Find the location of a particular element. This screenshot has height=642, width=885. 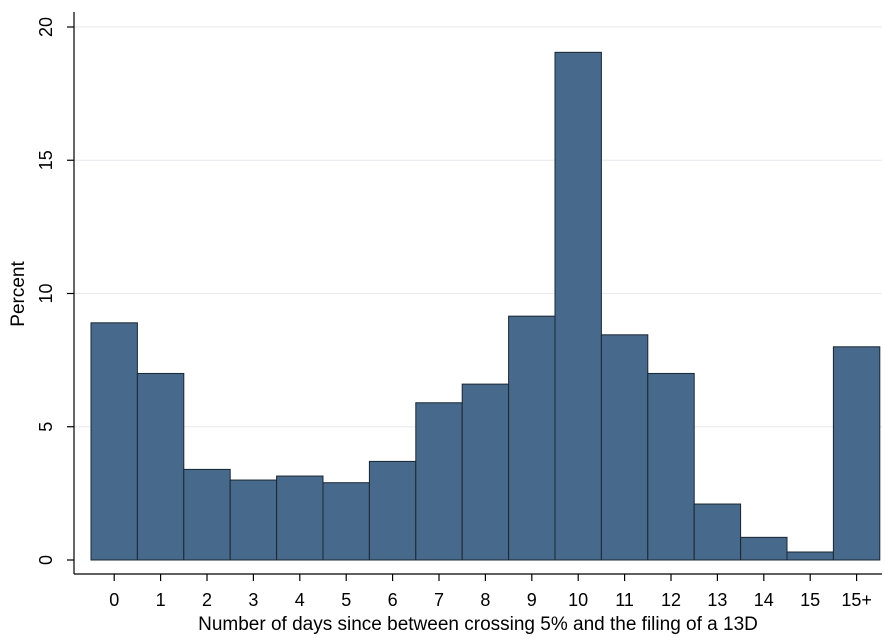

x-tick-label: 15 is located at coordinates (810, 600).